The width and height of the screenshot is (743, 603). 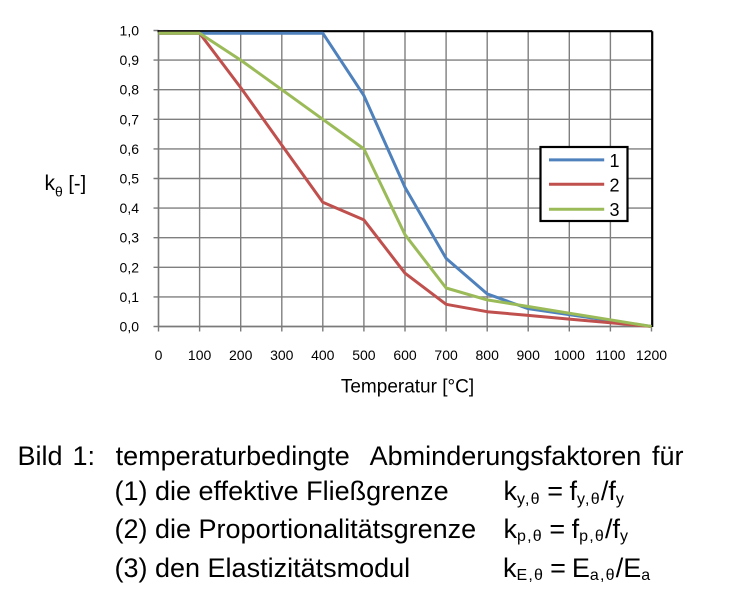 What do you see at coordinates (446, 355) in the screenshot?
I see `svg-text: 700` at bounding box center [446, 355].